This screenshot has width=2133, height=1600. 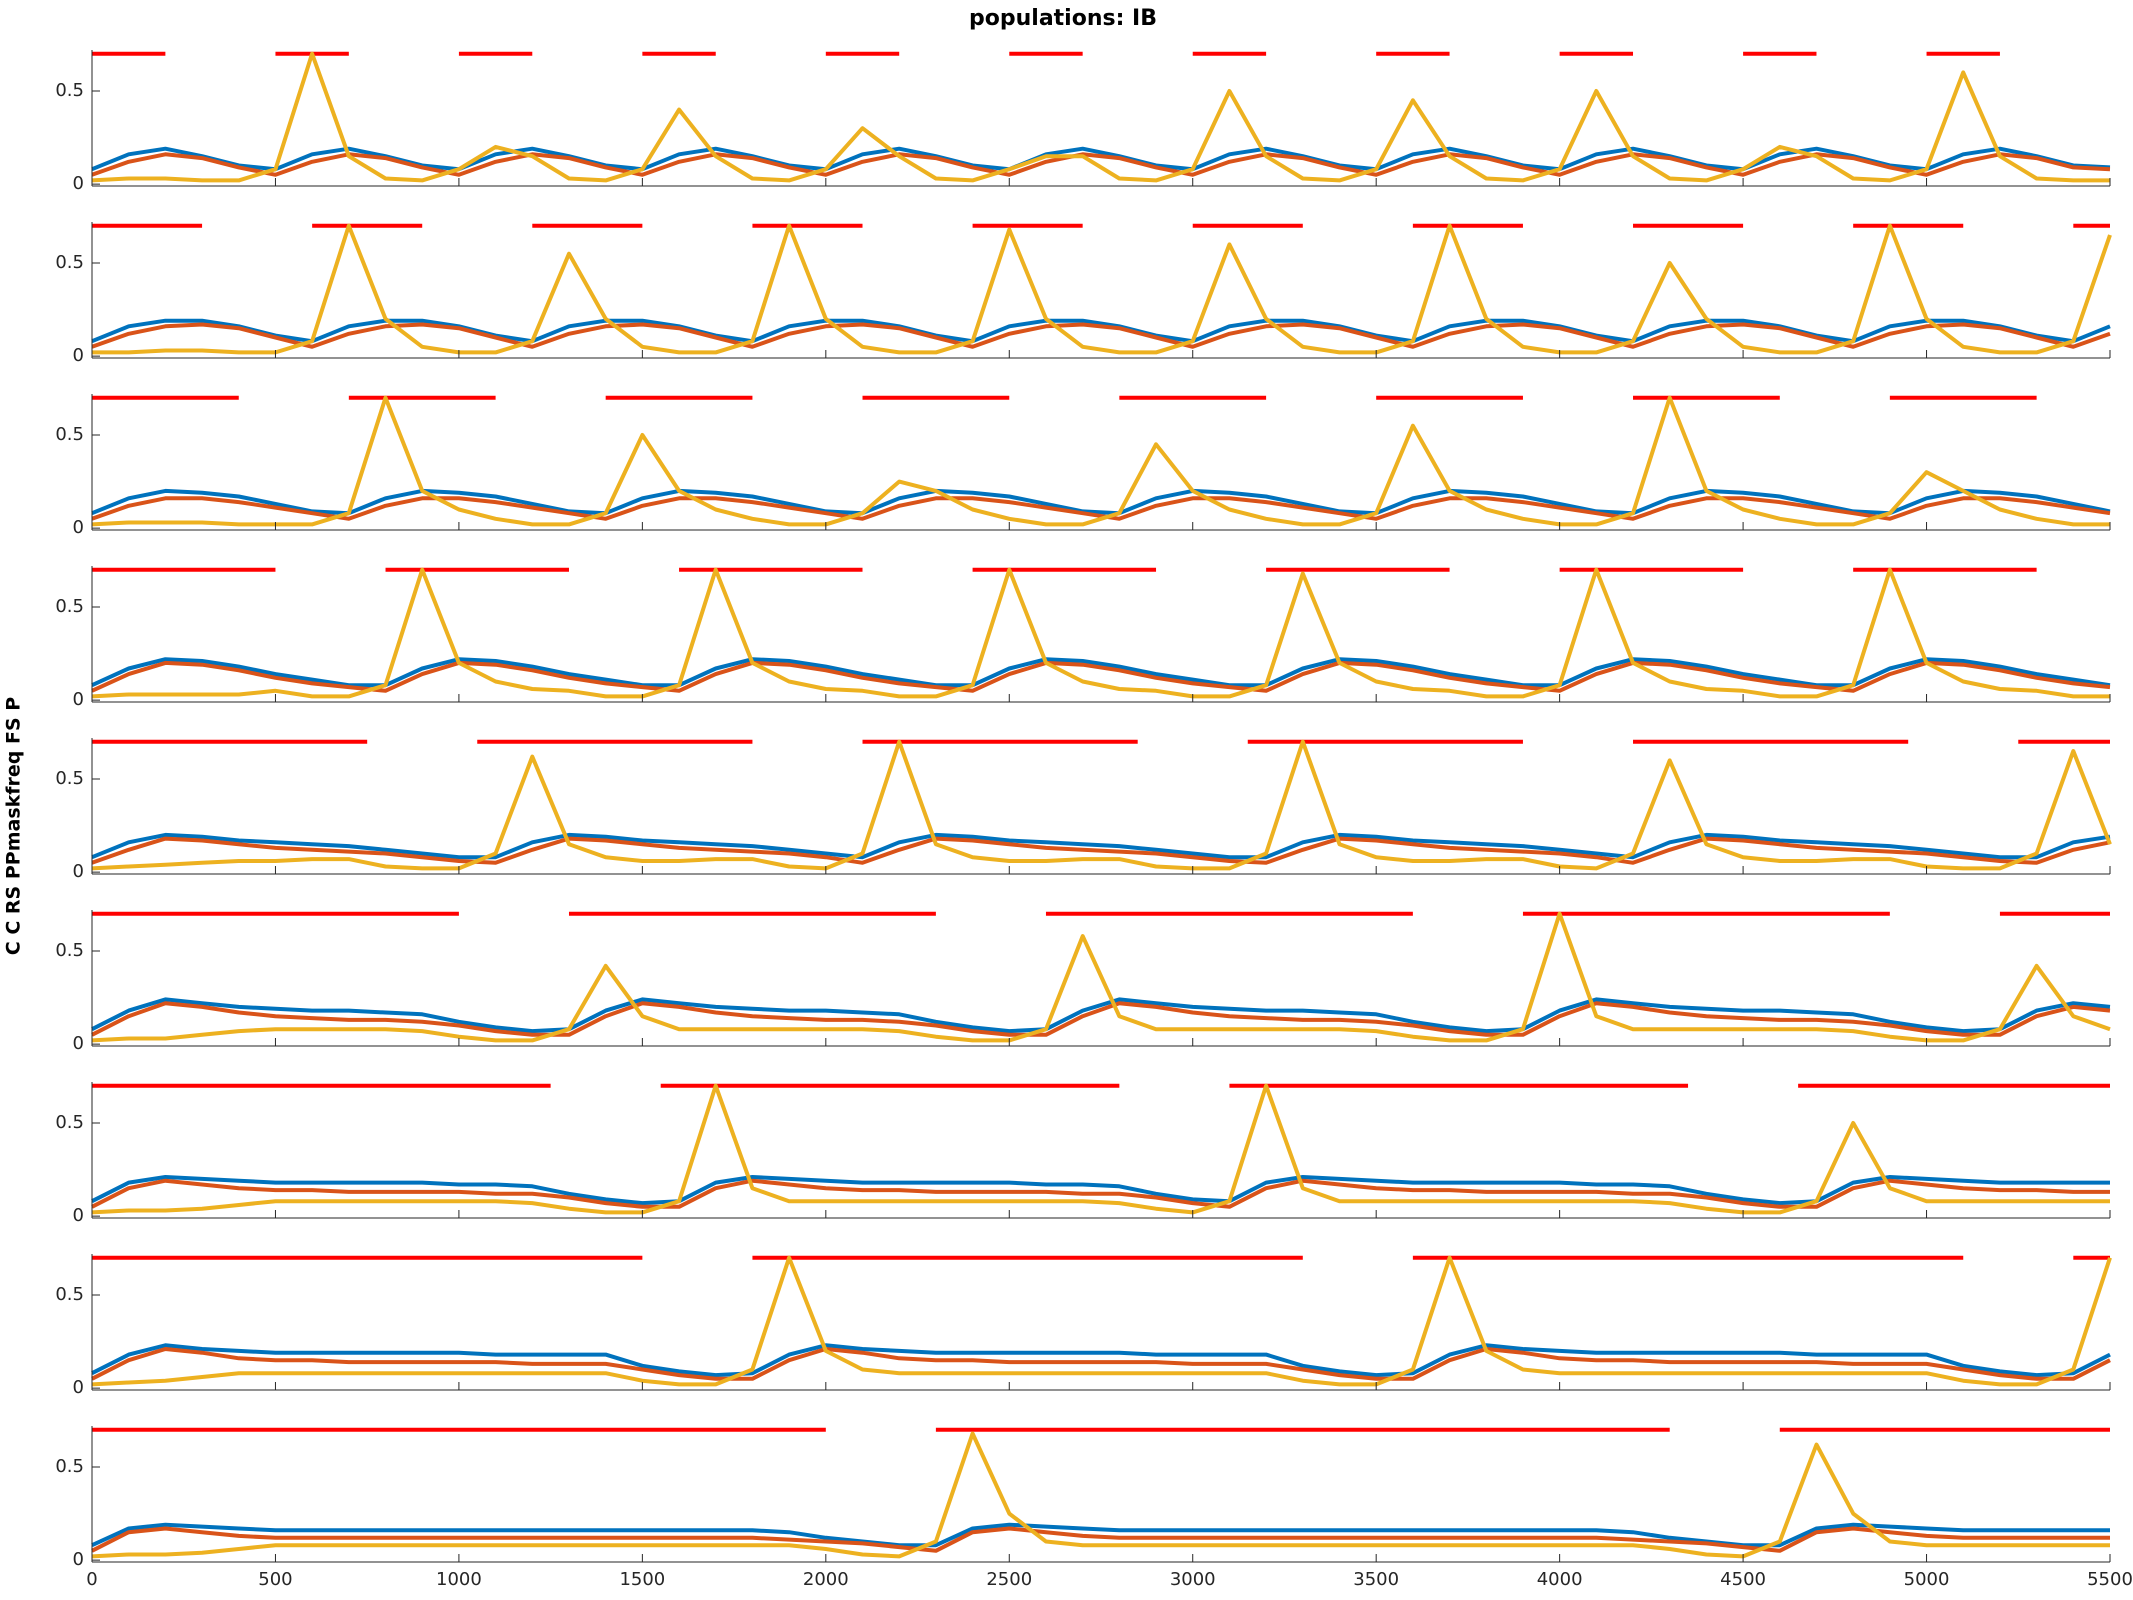 What do you see at coordinates (1063, 18) in the screenshot?
I see `chart-title: populations: IB` at bounding box center [1063, 18].